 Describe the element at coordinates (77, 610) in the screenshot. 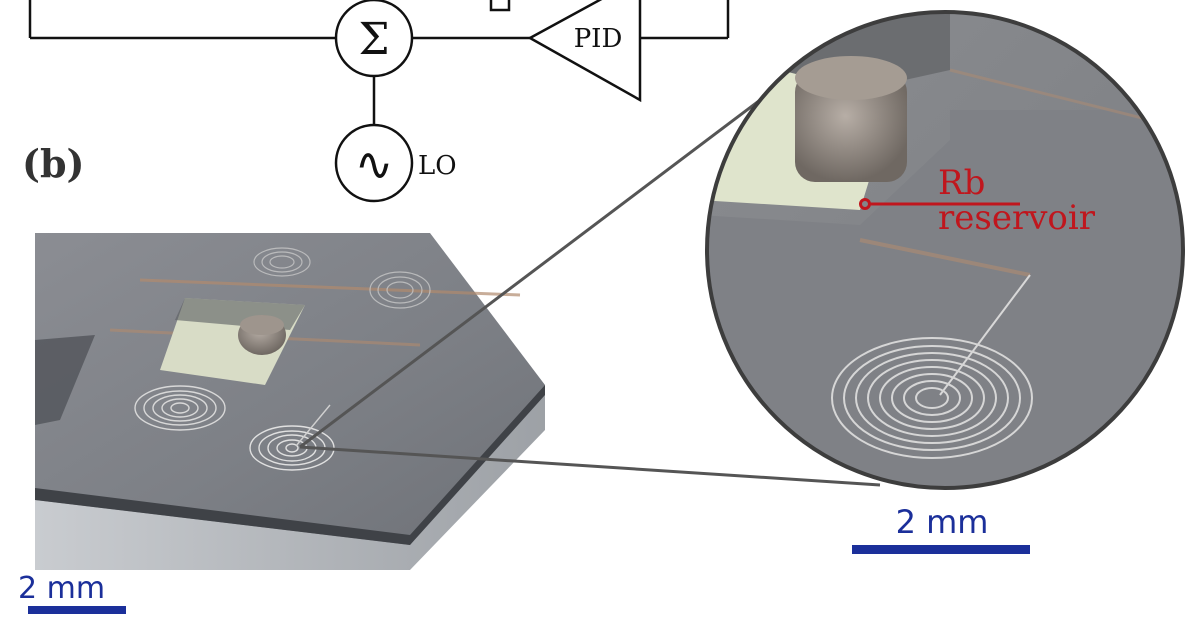

I see `photo-scale-bar` at that location.